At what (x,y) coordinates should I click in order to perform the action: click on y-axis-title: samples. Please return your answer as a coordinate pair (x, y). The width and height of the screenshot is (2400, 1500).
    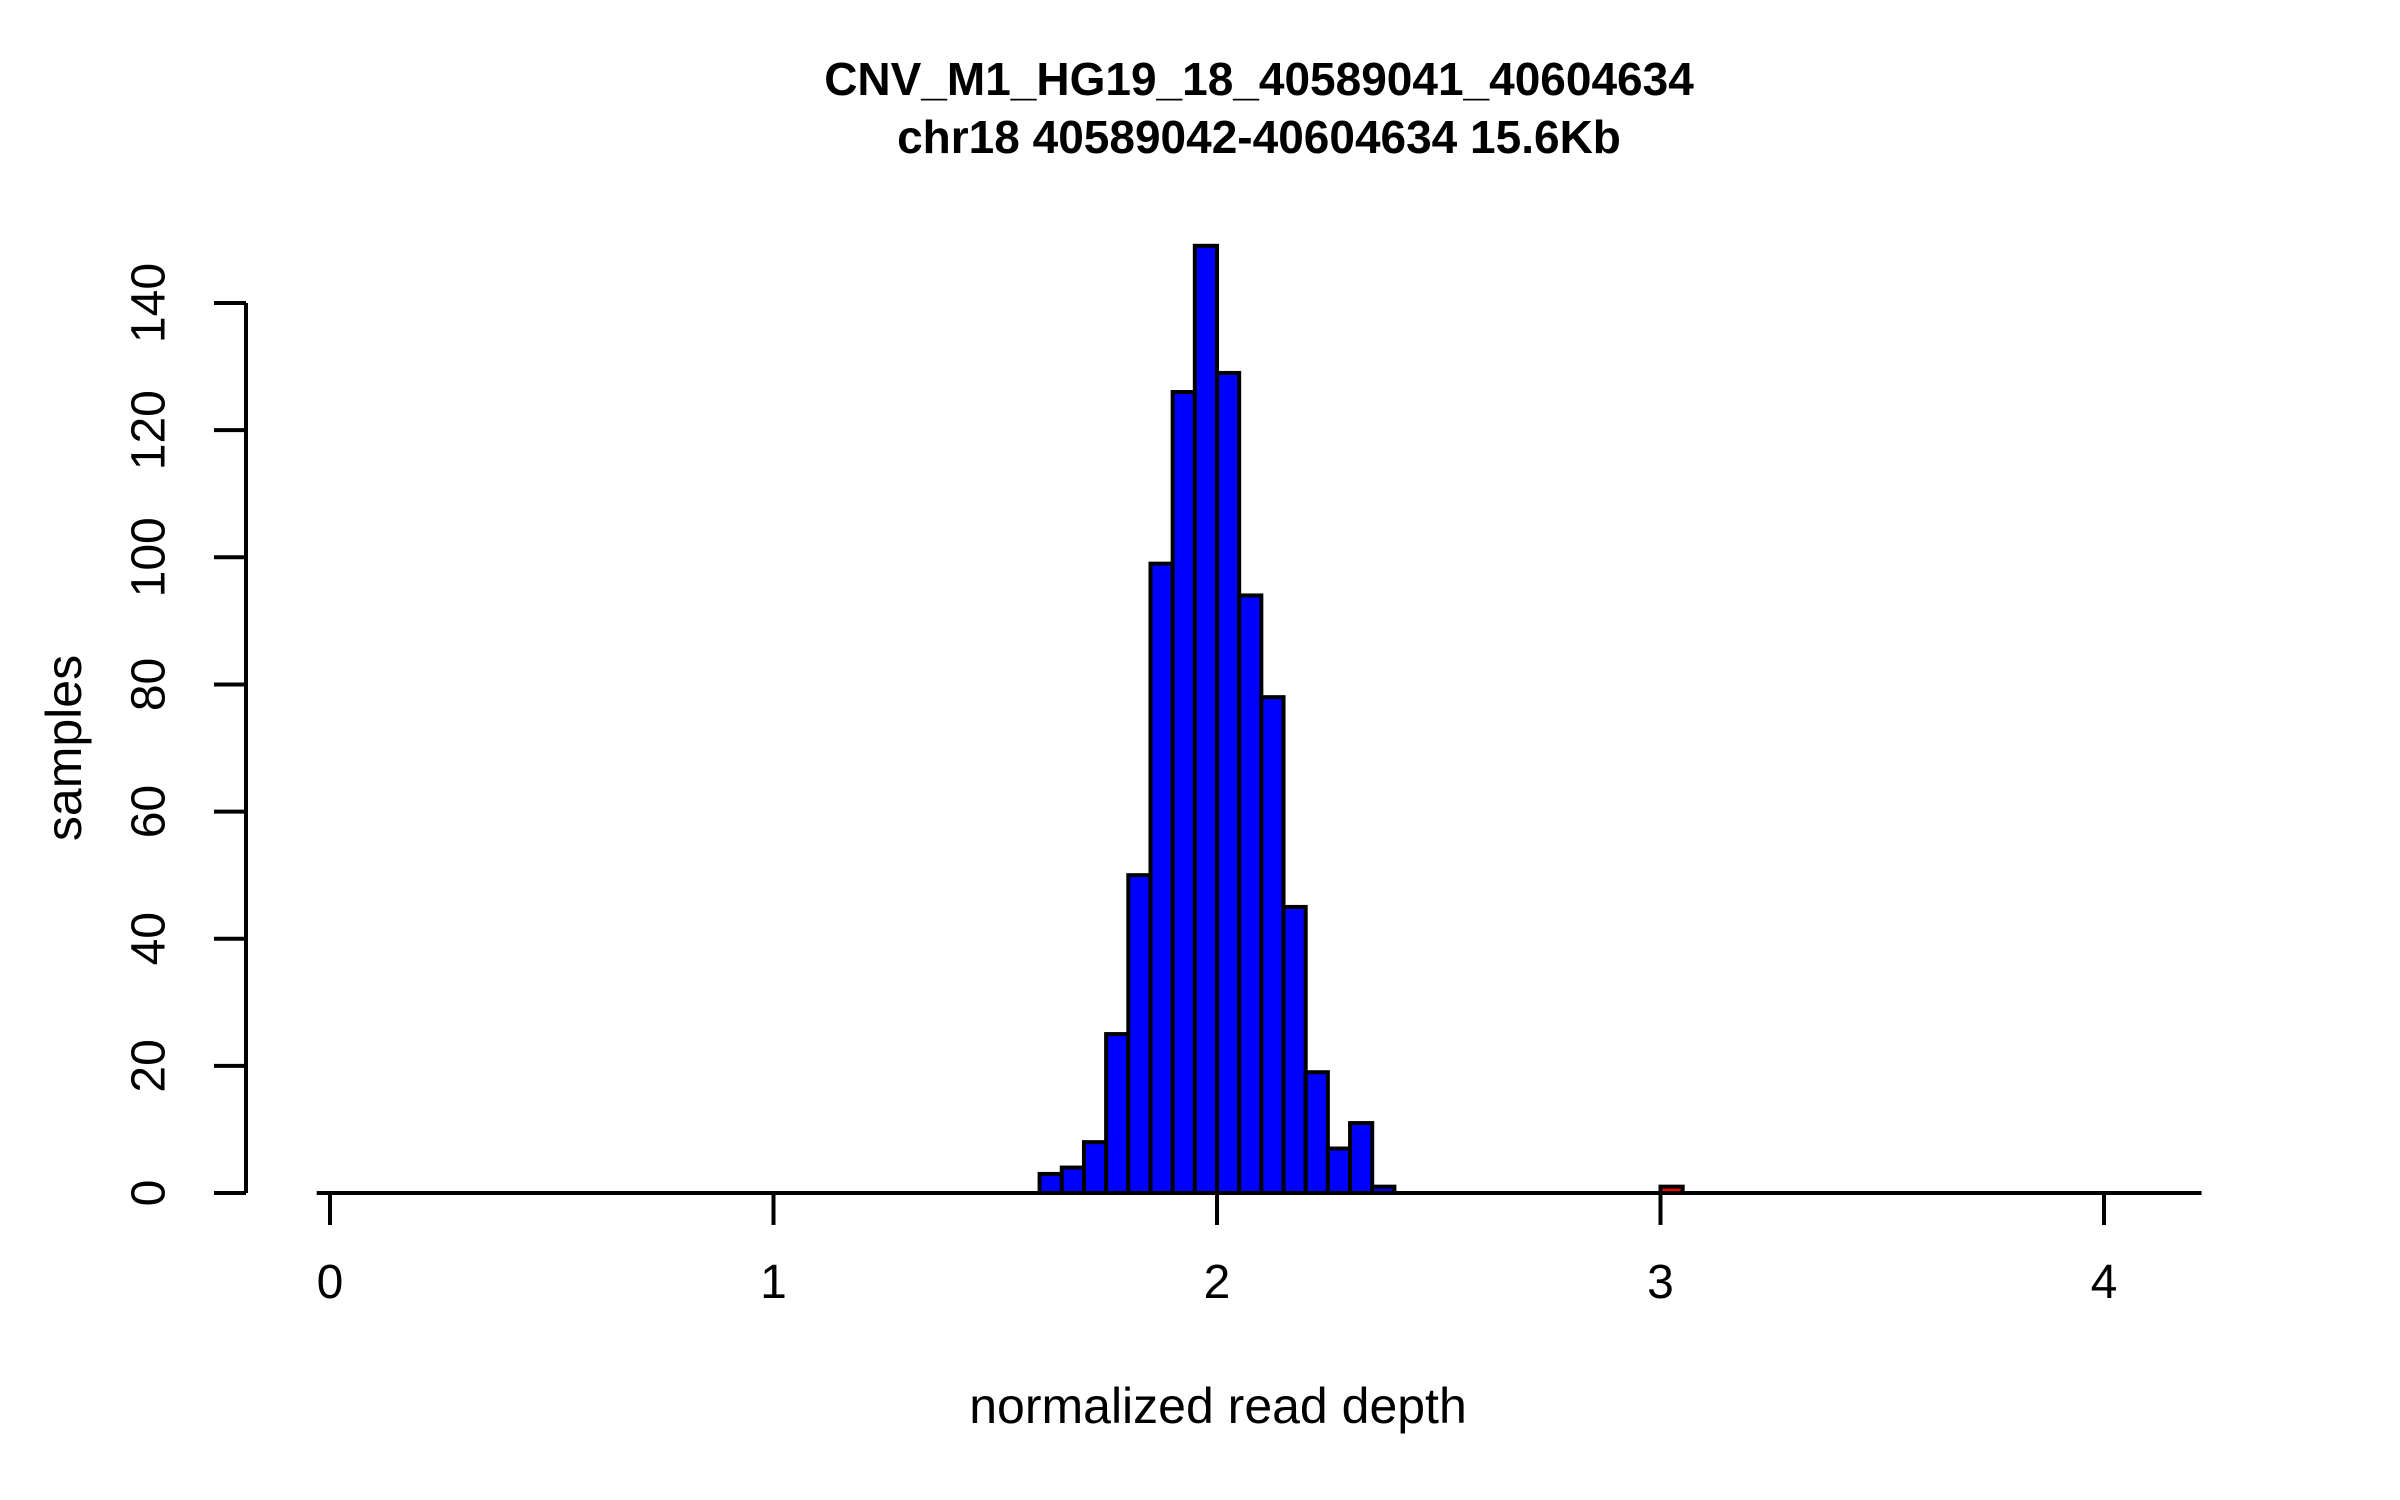
    Looking at the image, I should click on (64, 748).